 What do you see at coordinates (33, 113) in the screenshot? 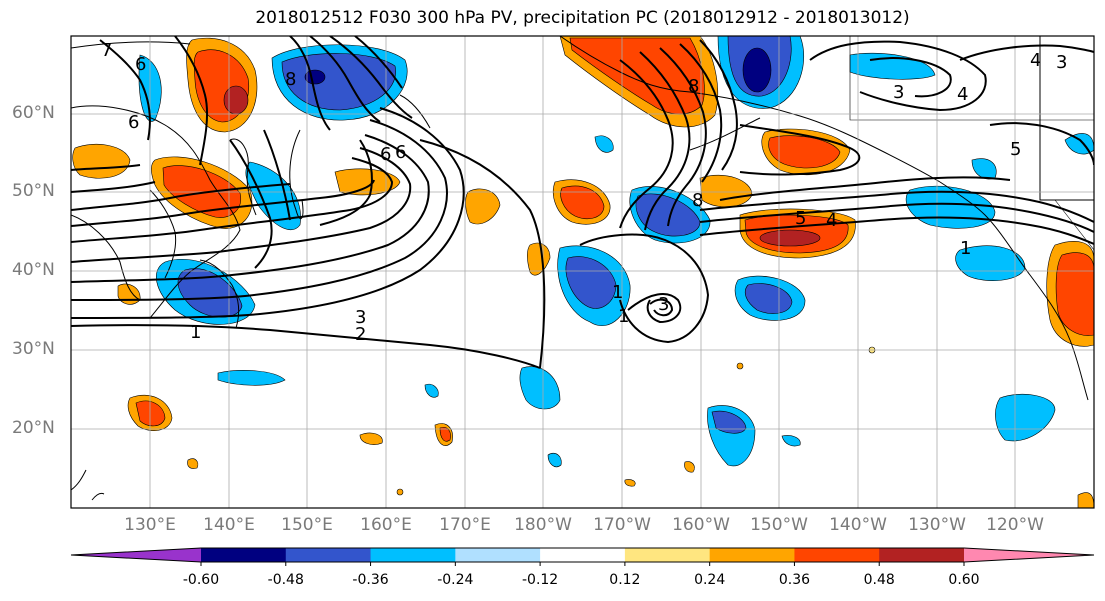
I see `lat-label: 60°N` at bounding box center [33, 113].